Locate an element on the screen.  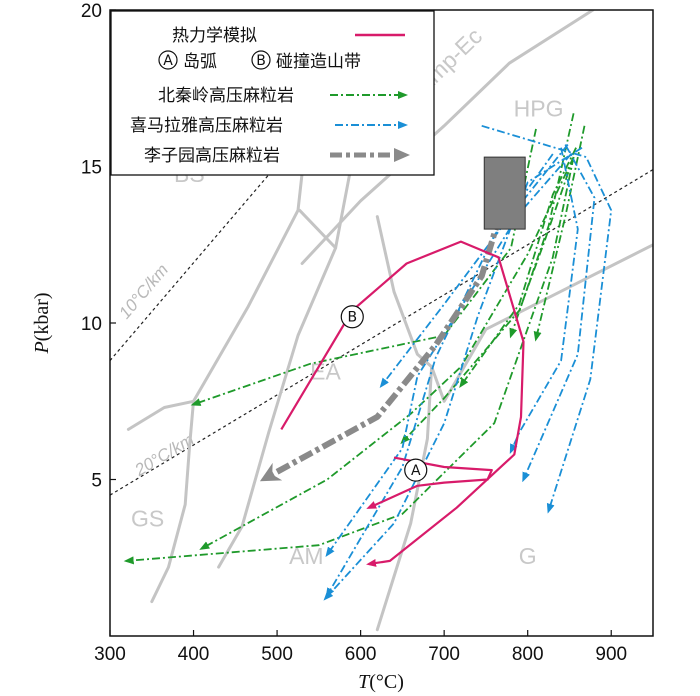
legend-circle-a is located at coordinates (168, 60).